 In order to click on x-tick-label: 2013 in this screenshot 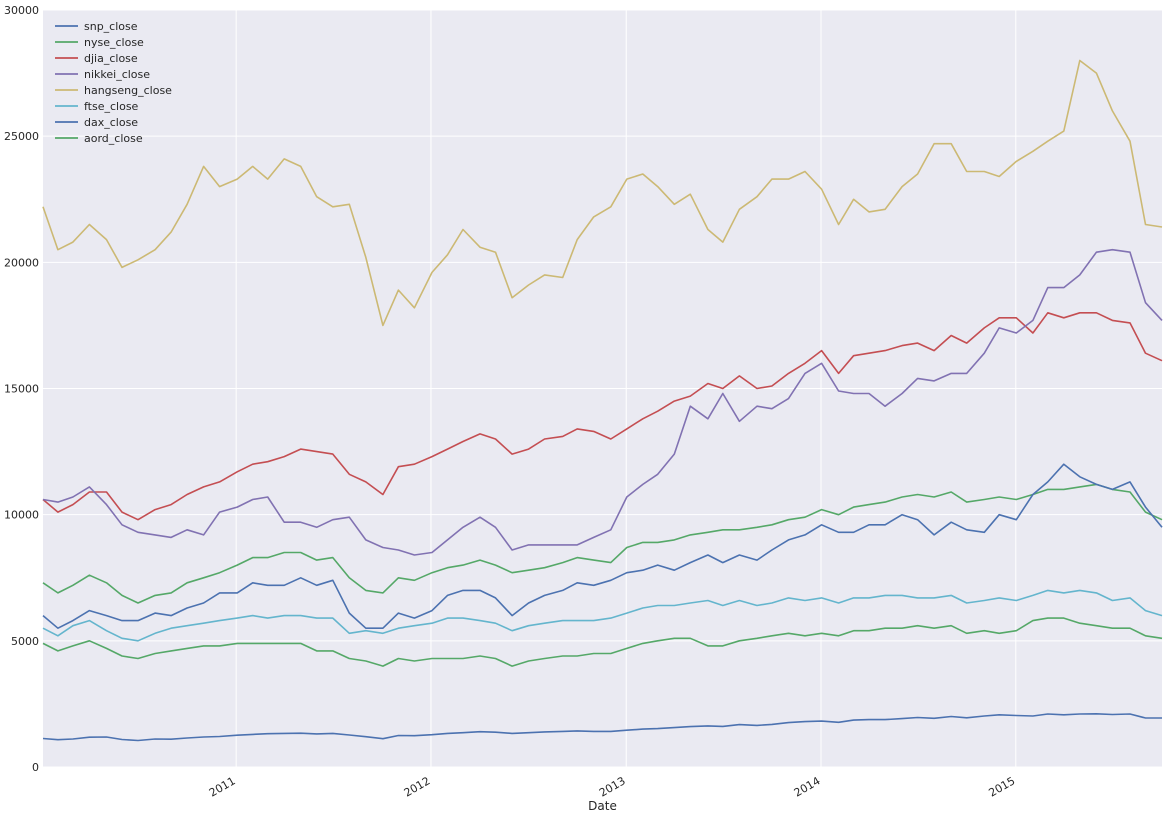, I will do `click(612, 786)`.